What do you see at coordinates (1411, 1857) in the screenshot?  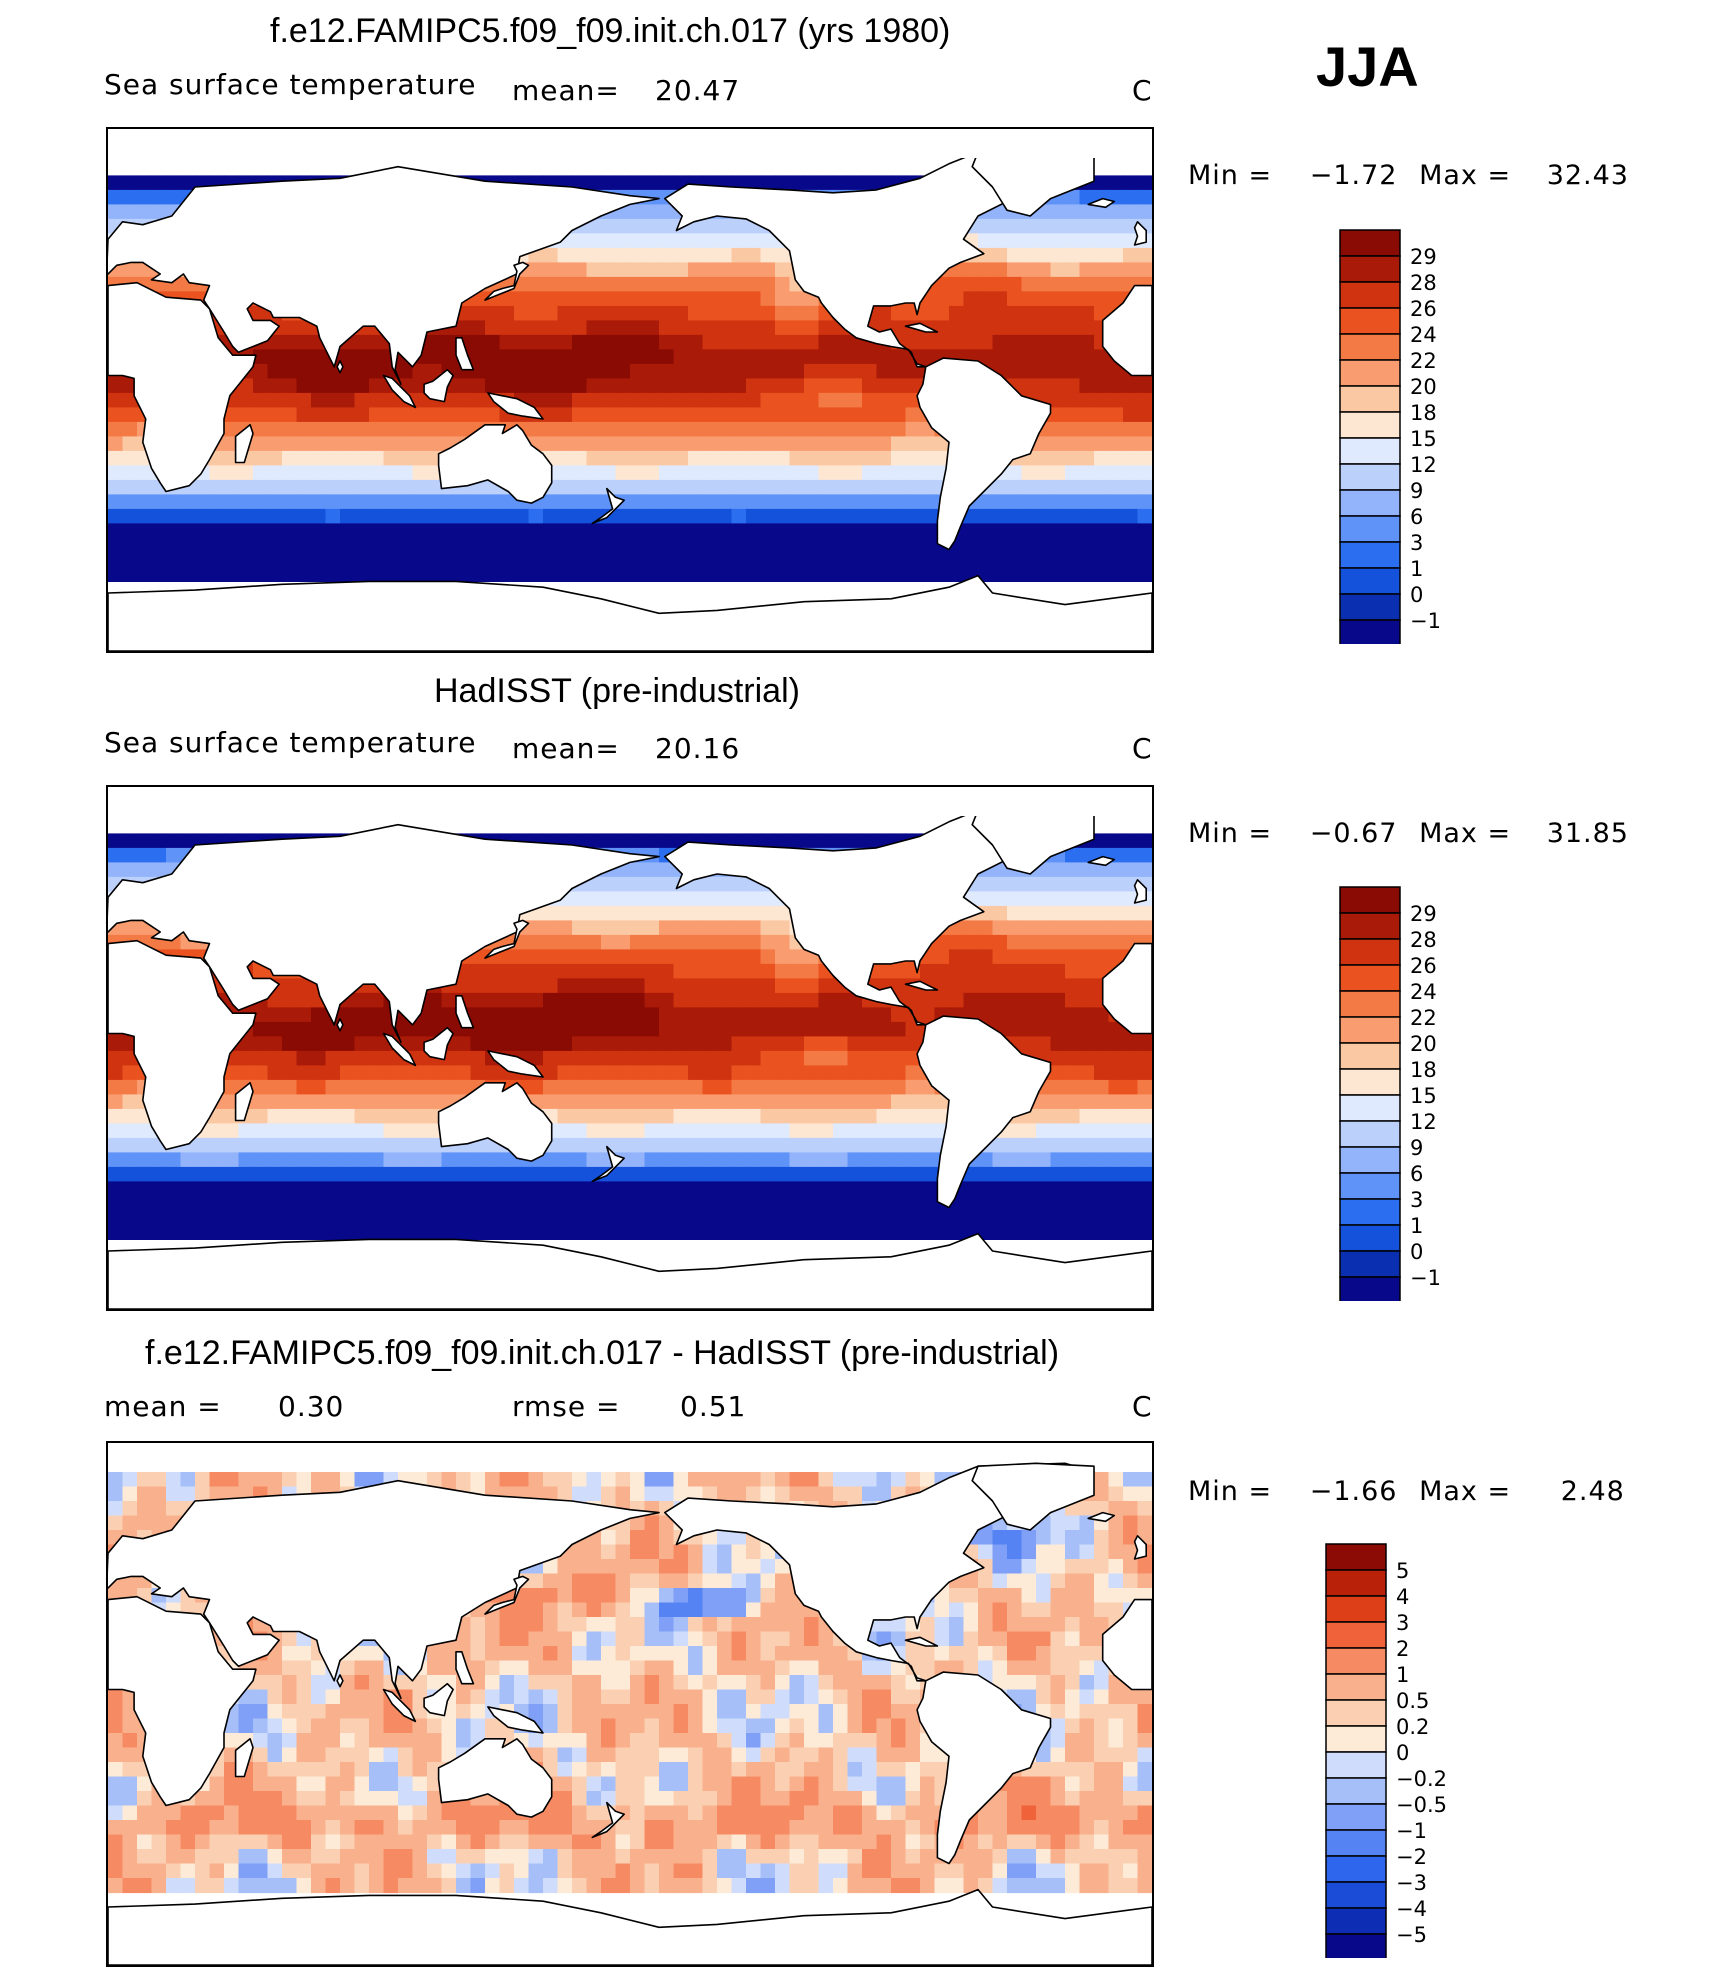 I see `colorbar-tick-label: −2` at bounding box center [1411, 1857].